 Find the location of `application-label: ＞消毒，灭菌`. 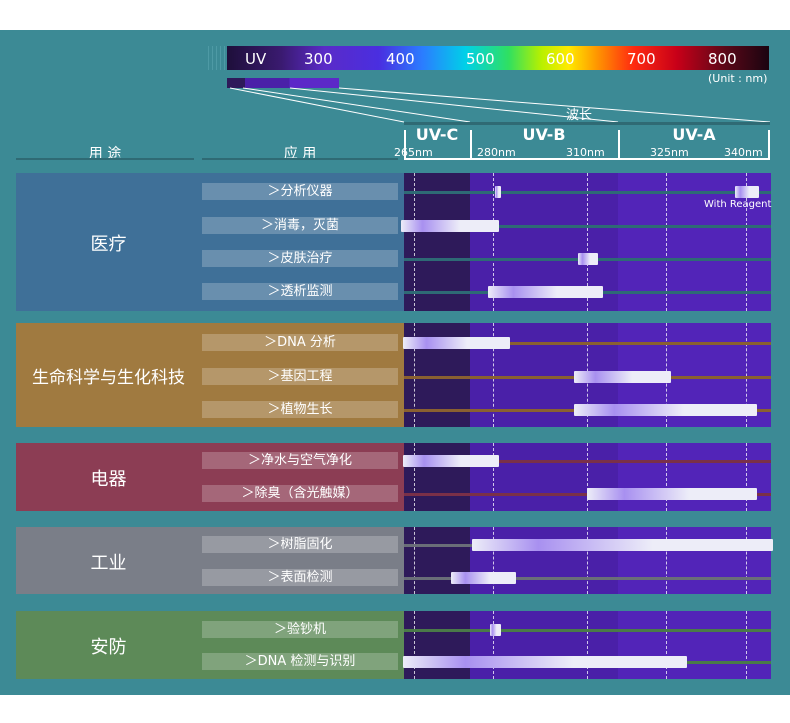

application-label: ＞消毒，灭菌 is located at coordinates (300, 225).